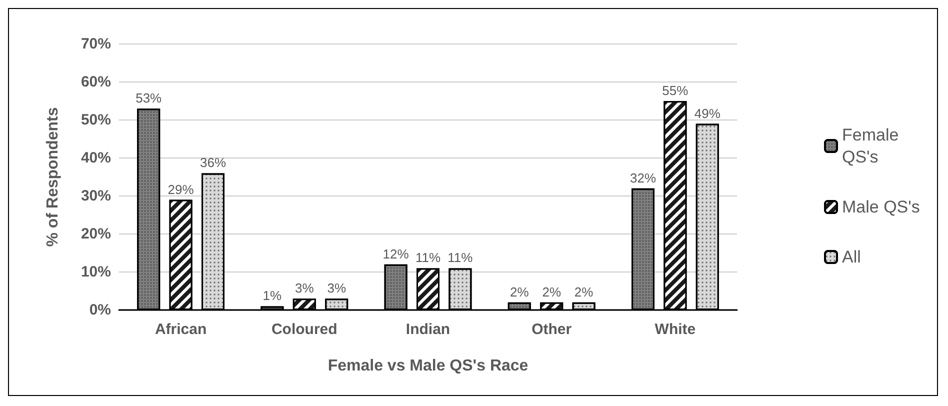 This screenshot has height=406, width=948. What do you see at coordinates (851, 257) in the screenshot?
I see `legend-label: All` at bounding box center [851, 257].